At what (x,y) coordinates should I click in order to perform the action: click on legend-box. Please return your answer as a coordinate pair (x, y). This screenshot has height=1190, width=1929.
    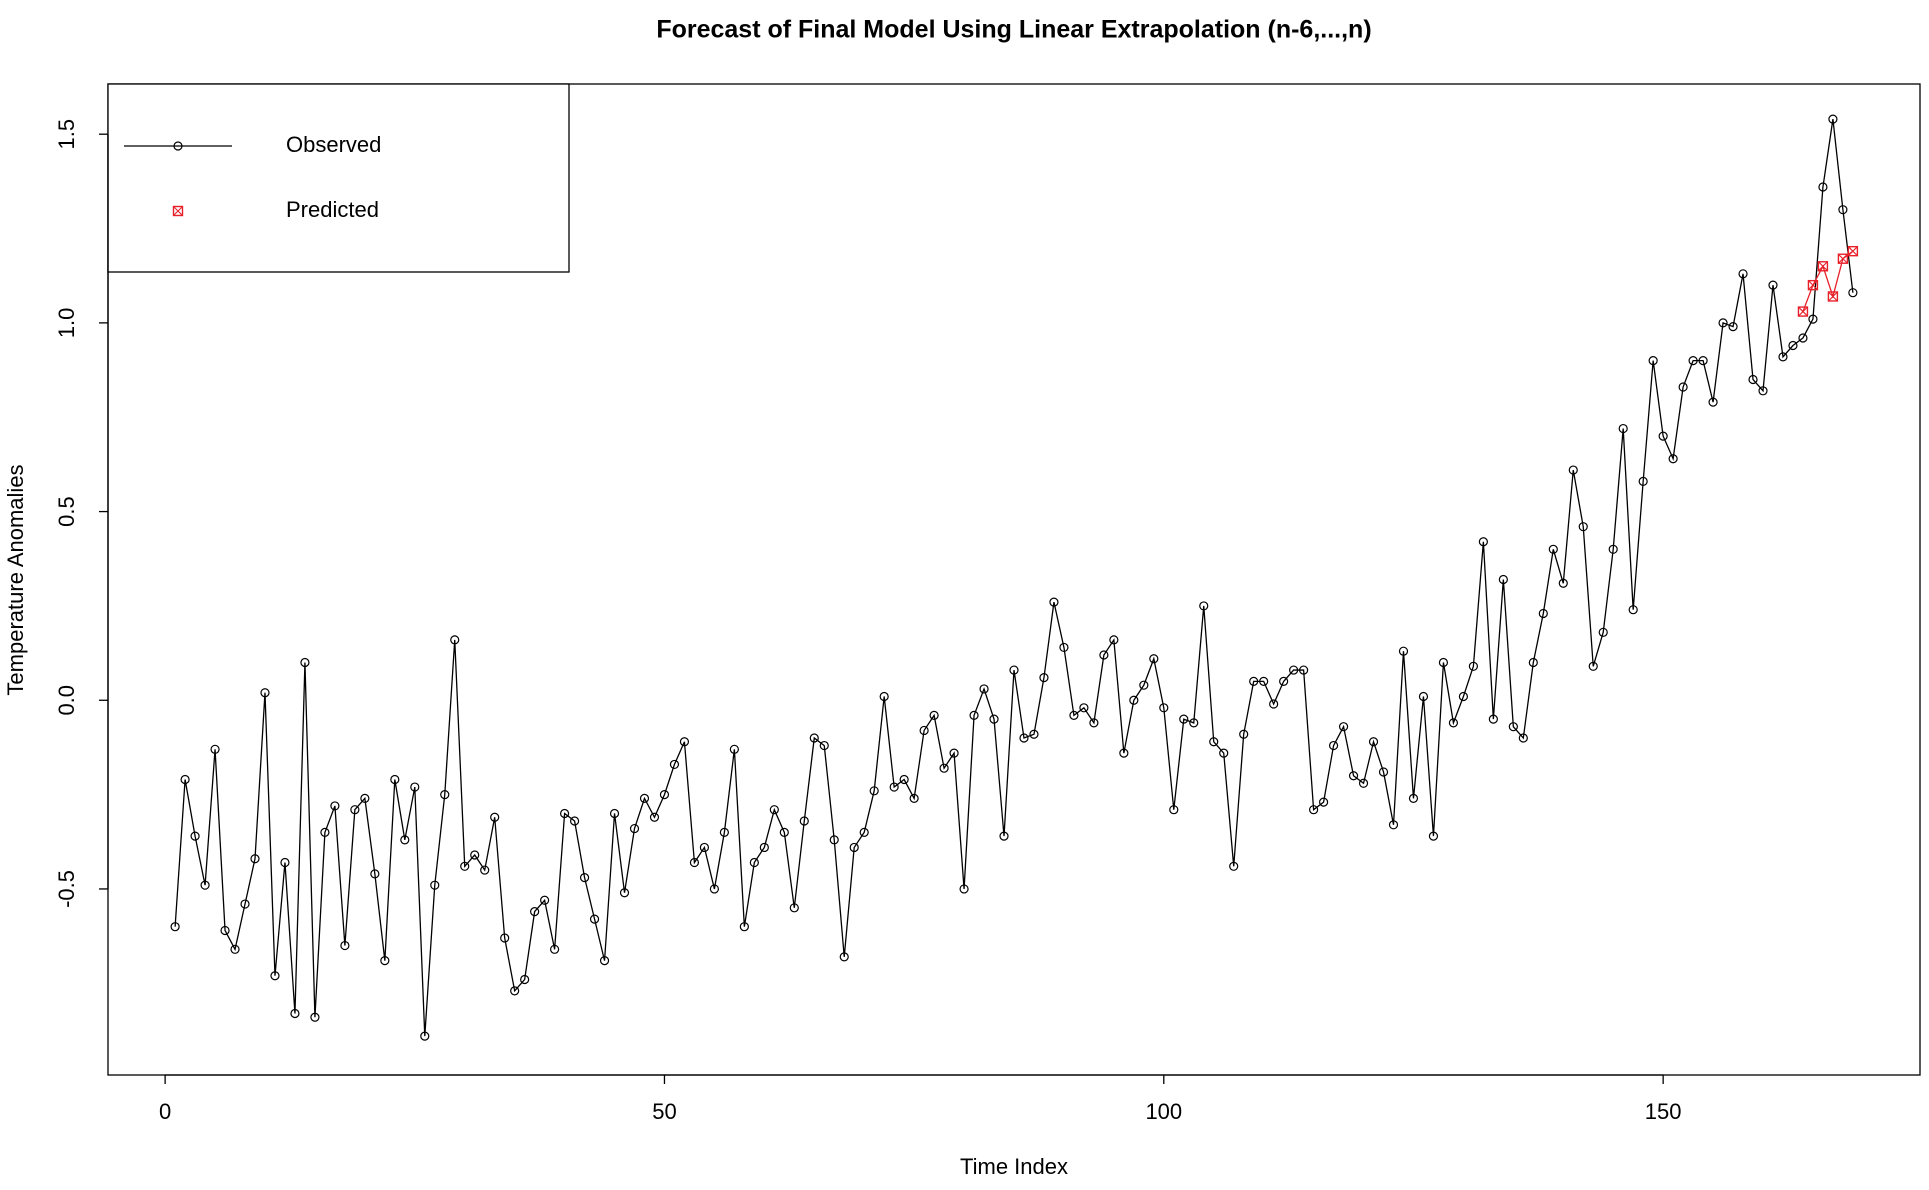
    Looking at the image, I should click on (338, 178).